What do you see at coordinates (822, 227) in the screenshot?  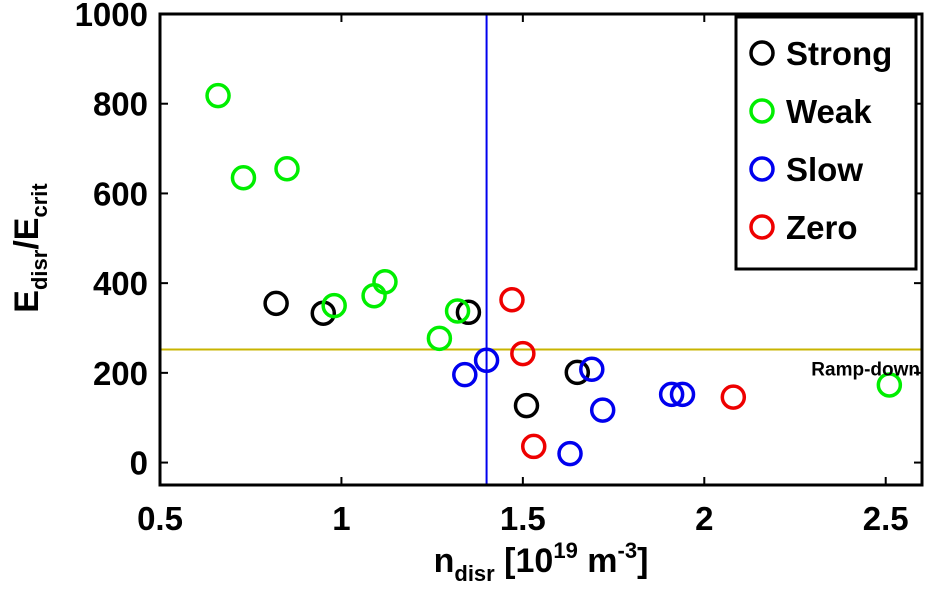 I see `legend-label: Zero` at bounding box center [822, 227].